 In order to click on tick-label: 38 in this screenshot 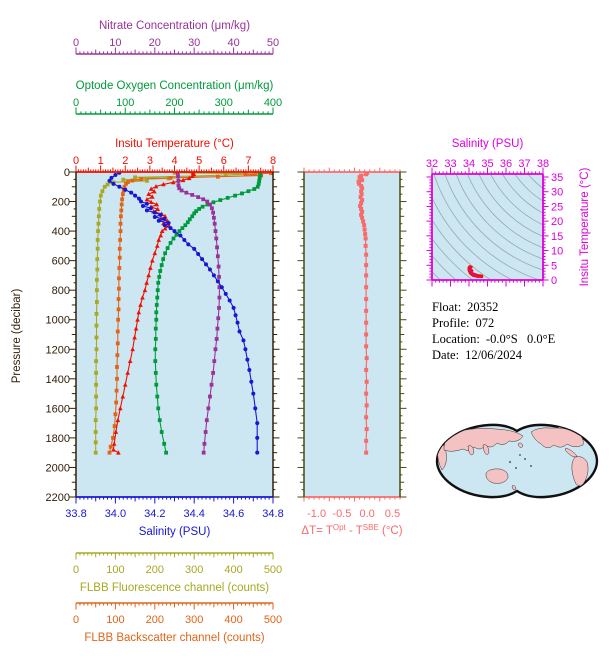, I will do `click(543, 164)`.